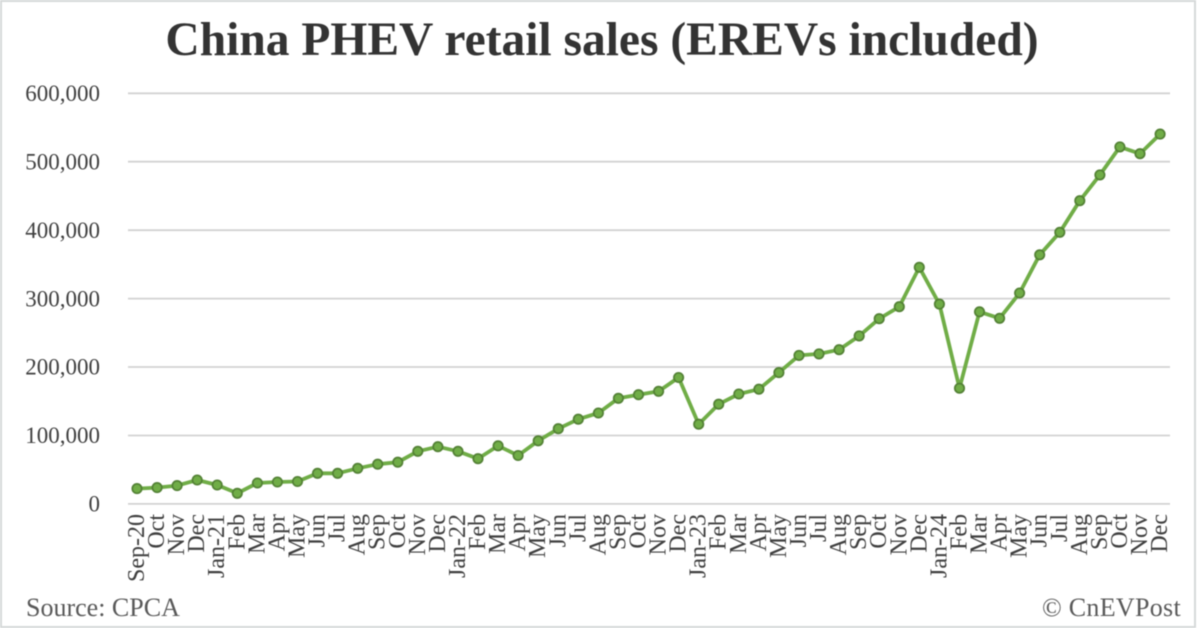 The image size is (1200, 628). Describe the element at coordinates (62, 230) in the screenshot. I see `svg-text: 400,000` at that location.